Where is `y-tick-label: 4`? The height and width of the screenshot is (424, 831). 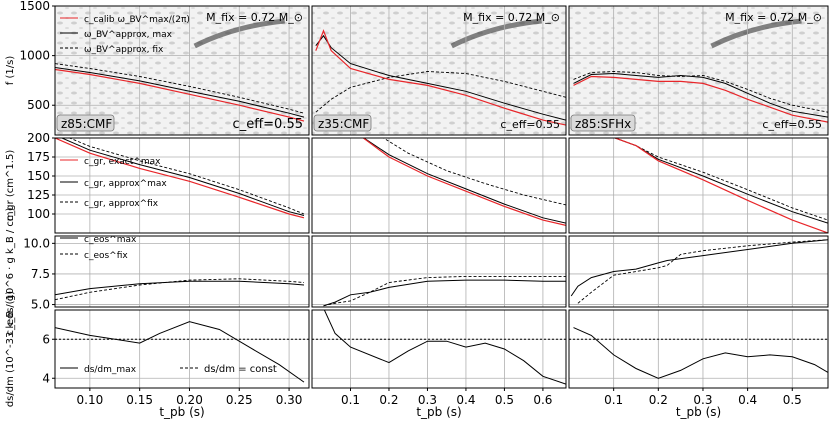
y-tick-label: 4 is located at coordinates (46, 378).